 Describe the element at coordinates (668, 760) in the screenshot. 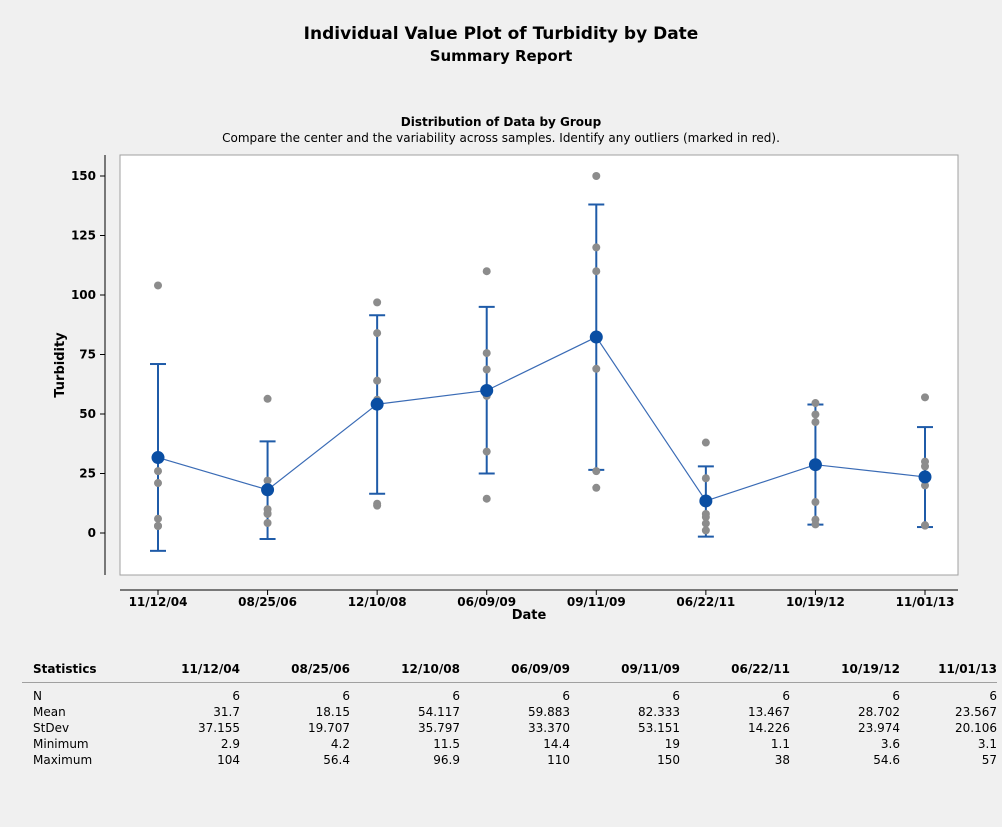

I see `statistics-cell: 150` at that location.